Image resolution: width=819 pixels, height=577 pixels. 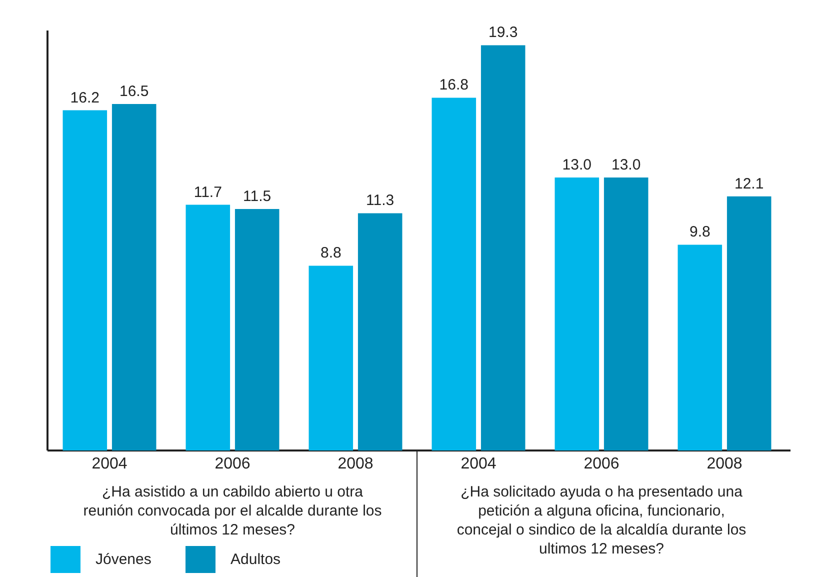 I want to click on data-label: 11.5, so click(x=257, y=196).